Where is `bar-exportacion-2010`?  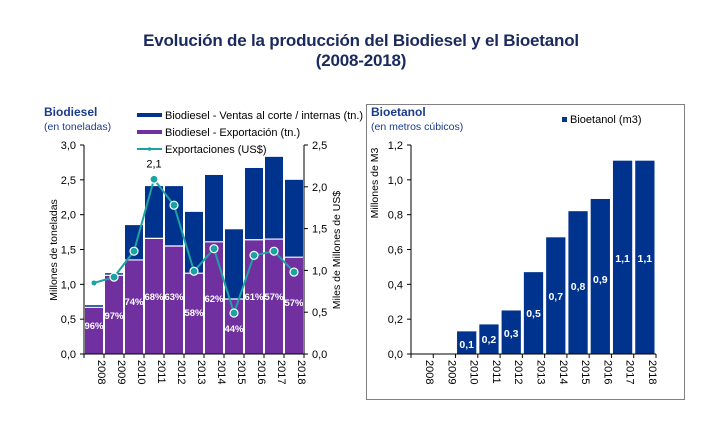 bar-exportacion-2010 is located at coordinates (134, 306).